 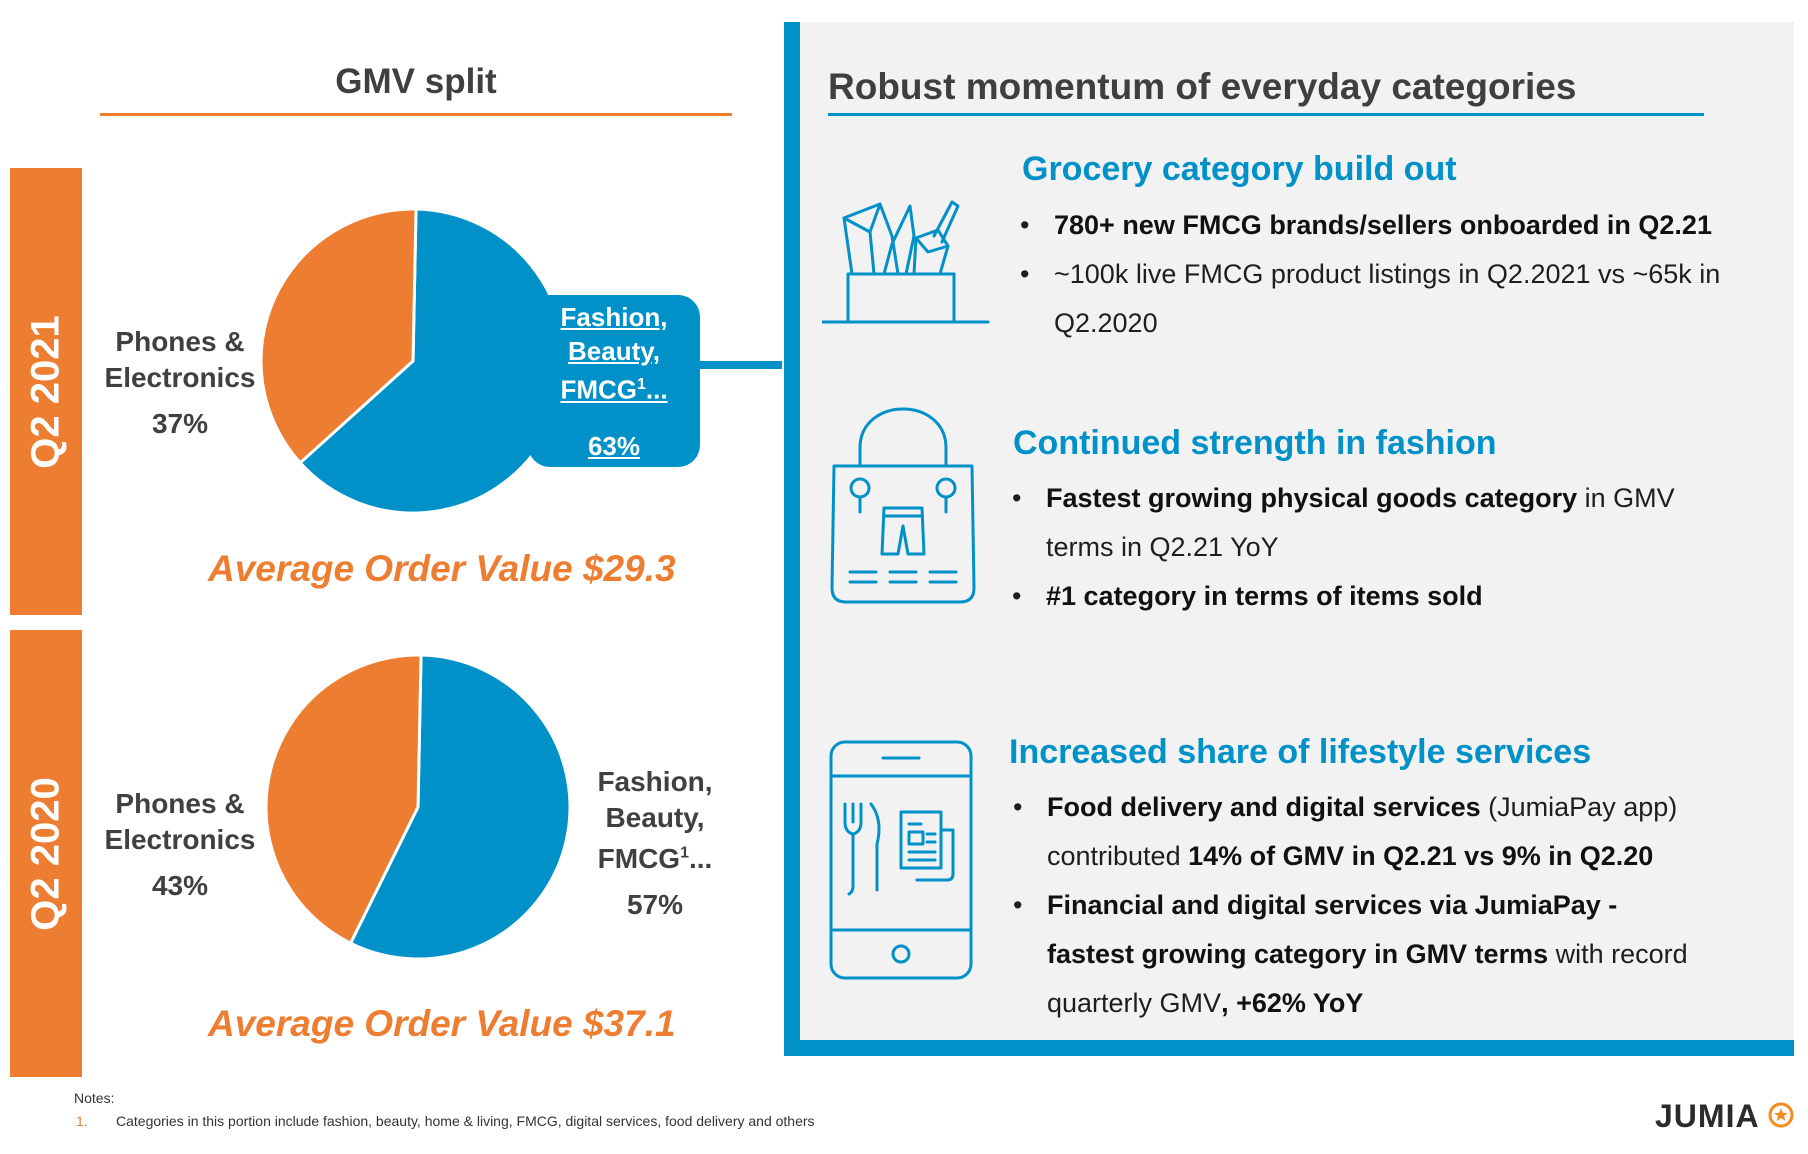 What do you see at coordinates (1255, 443) in the screenshot?
I see `section-heading-fashion: Continued strength in fashion` at bounding box center [1255, 443].